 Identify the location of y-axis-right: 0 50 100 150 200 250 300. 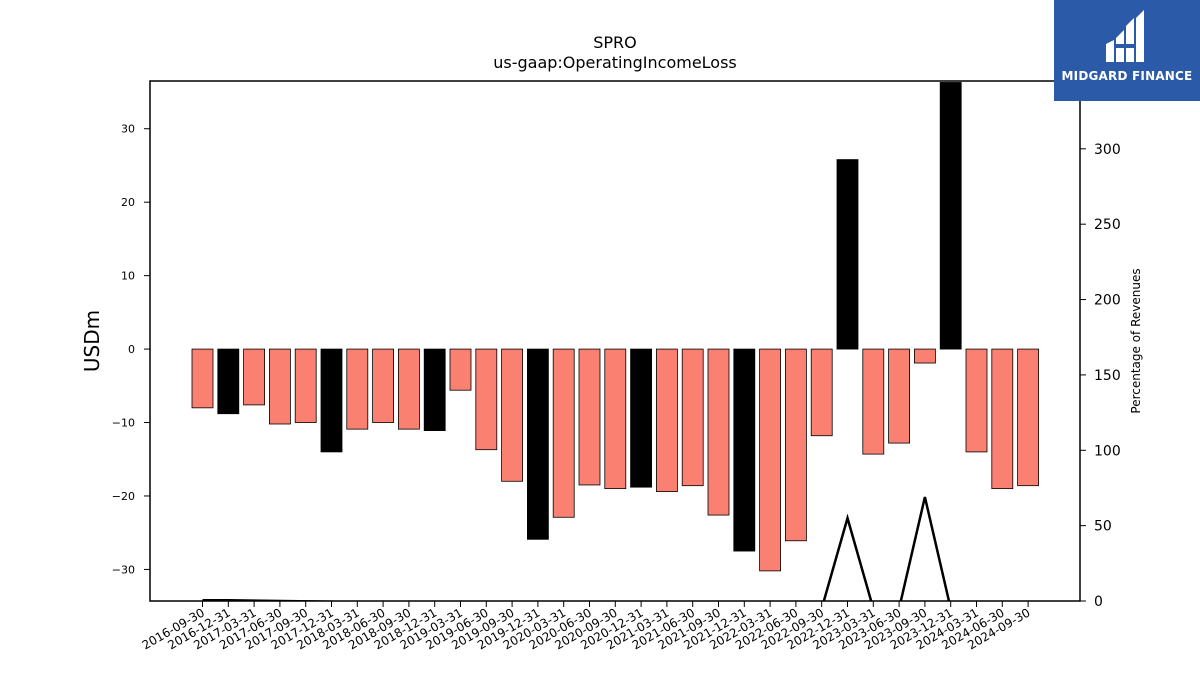
(1100, 376).